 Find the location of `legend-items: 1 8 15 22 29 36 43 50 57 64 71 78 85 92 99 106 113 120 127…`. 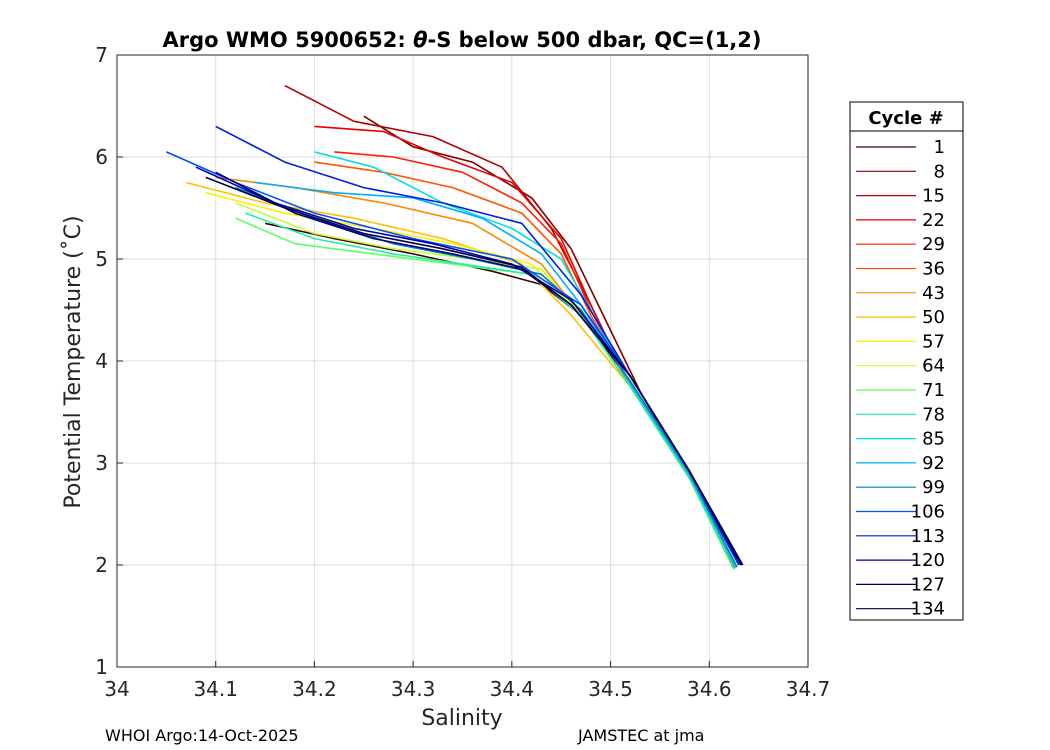

legend-items: 1 8 15 22 29 36 43 50 57 64 71 78 85 92 99 106 113 120 127… is located at coordinates (900, 378).